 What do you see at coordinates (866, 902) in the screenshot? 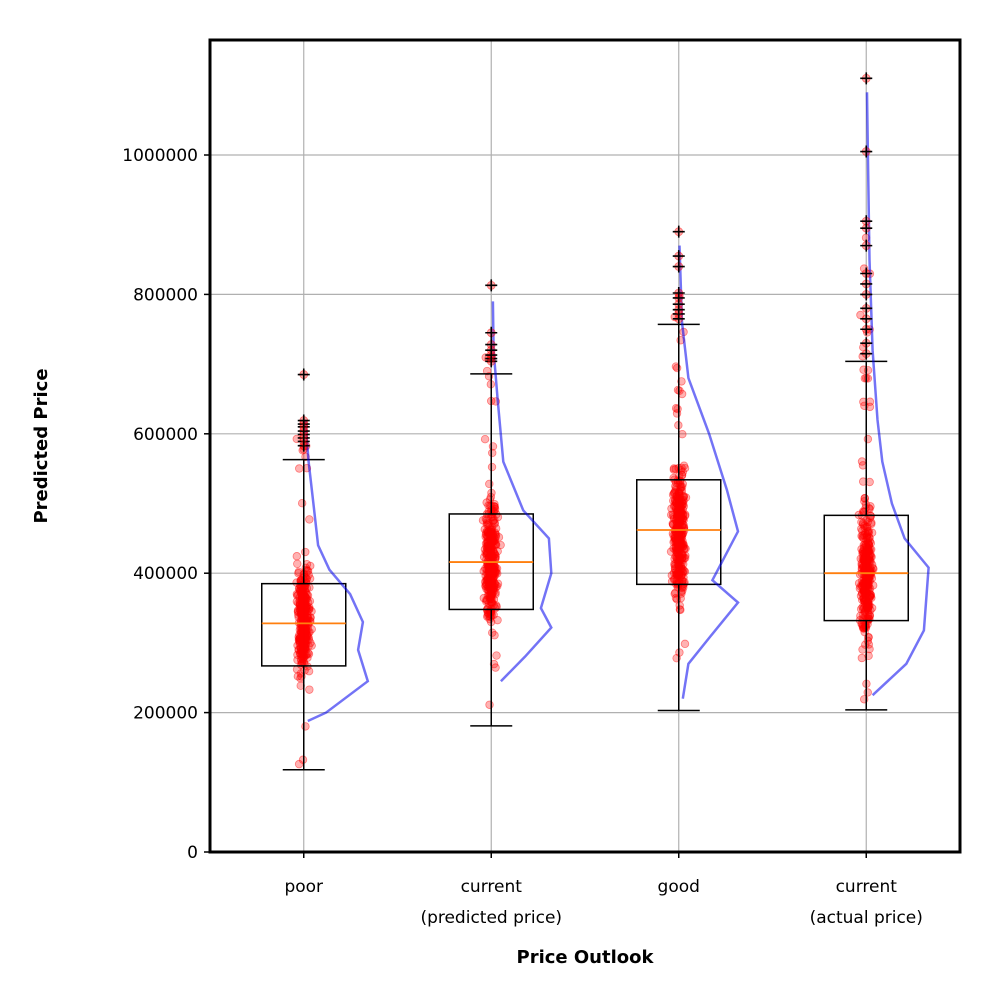
I see `x-tick-label: current (actual price)` at bounding box center [866, 902].